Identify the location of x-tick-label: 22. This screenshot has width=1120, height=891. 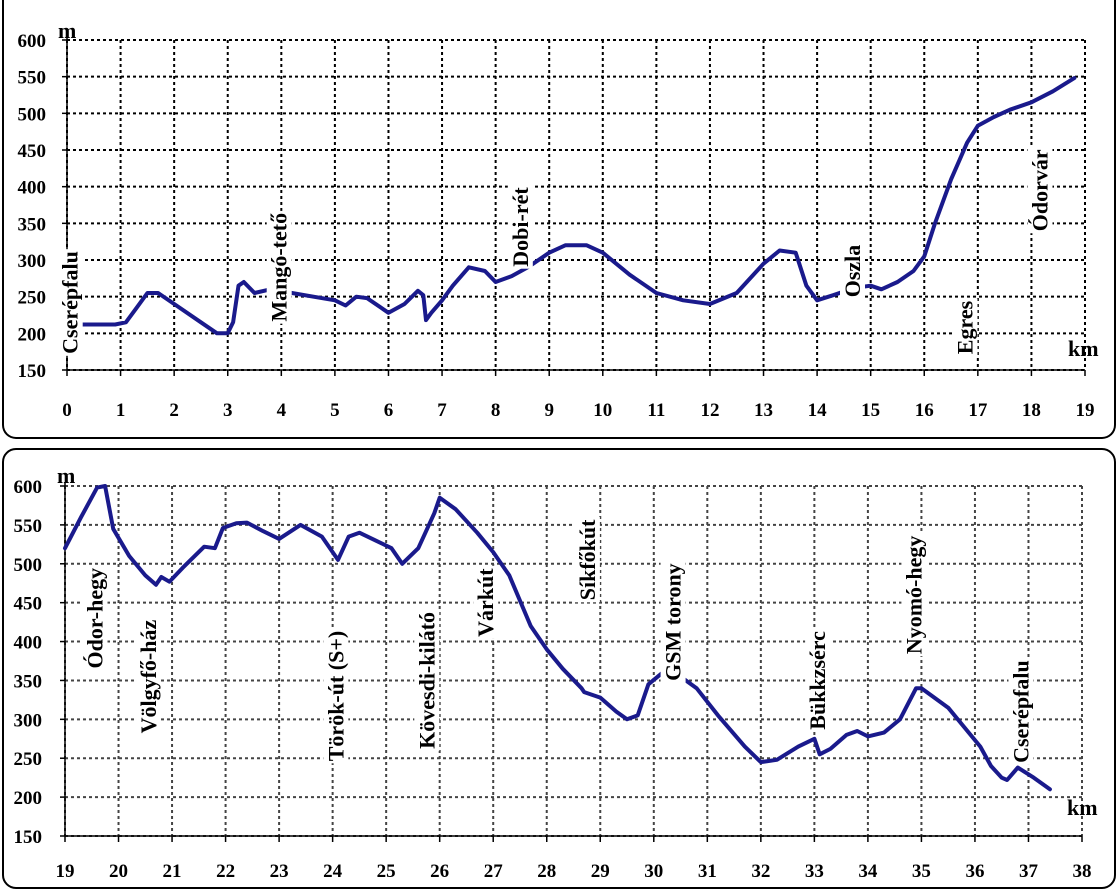
(225, 871).